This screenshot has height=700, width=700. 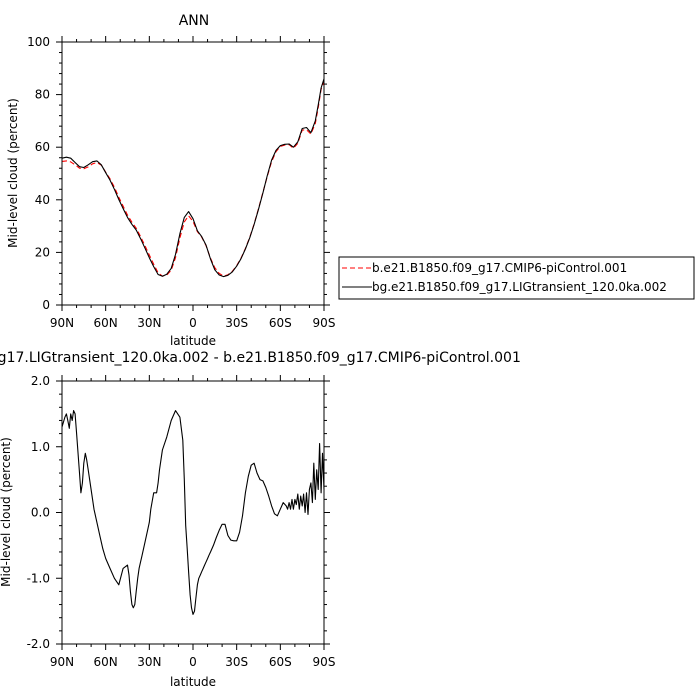 I want to click on y-tick-label: 20, so click(x=42, y=252).